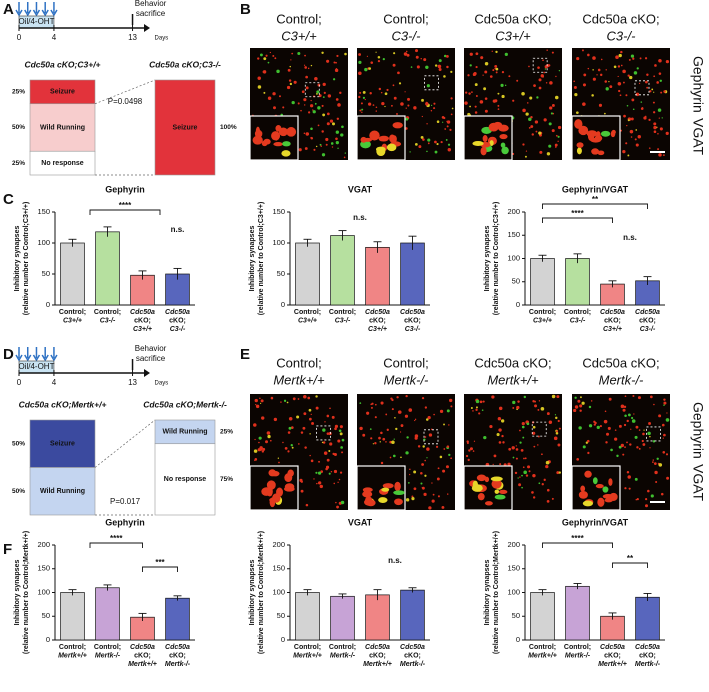  Describe the element at coordinates (72, 655) in the screenshot. I see `x-tick-label: Mertk+/+` at that location.